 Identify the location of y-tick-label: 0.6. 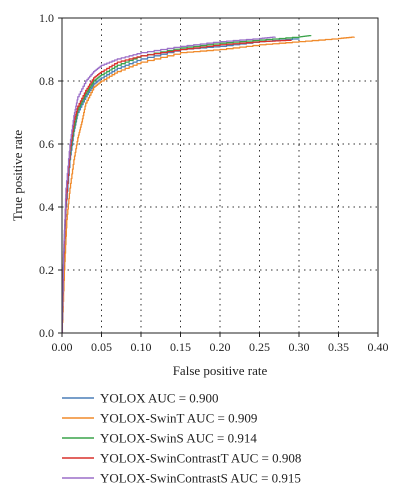
(46, 144).